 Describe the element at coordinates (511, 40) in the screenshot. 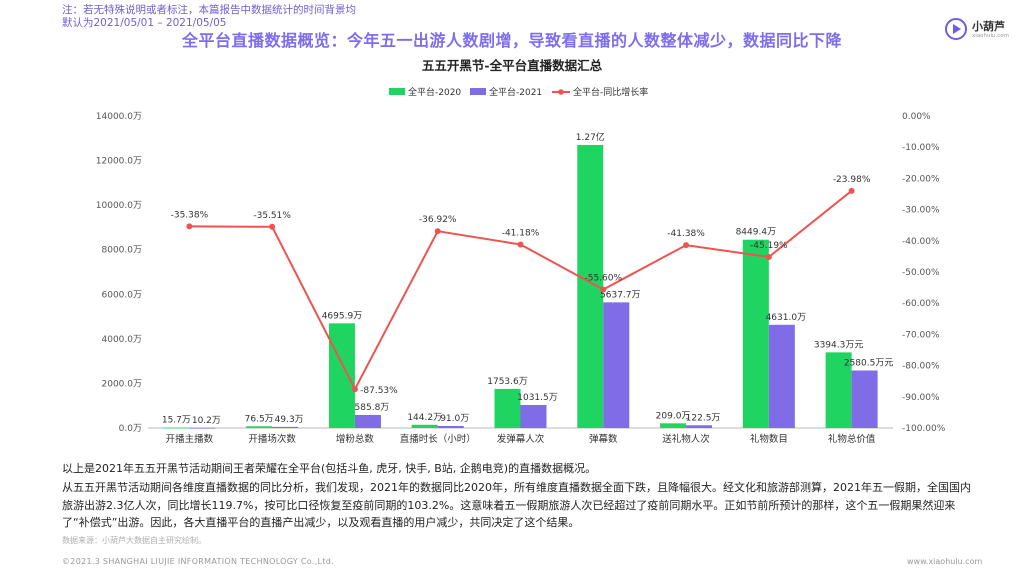

I see `page-title: 全平台直播数据概览：今年五一出游人数剧增，导致看直播的人数整体减少，数据同比下降` at that location.